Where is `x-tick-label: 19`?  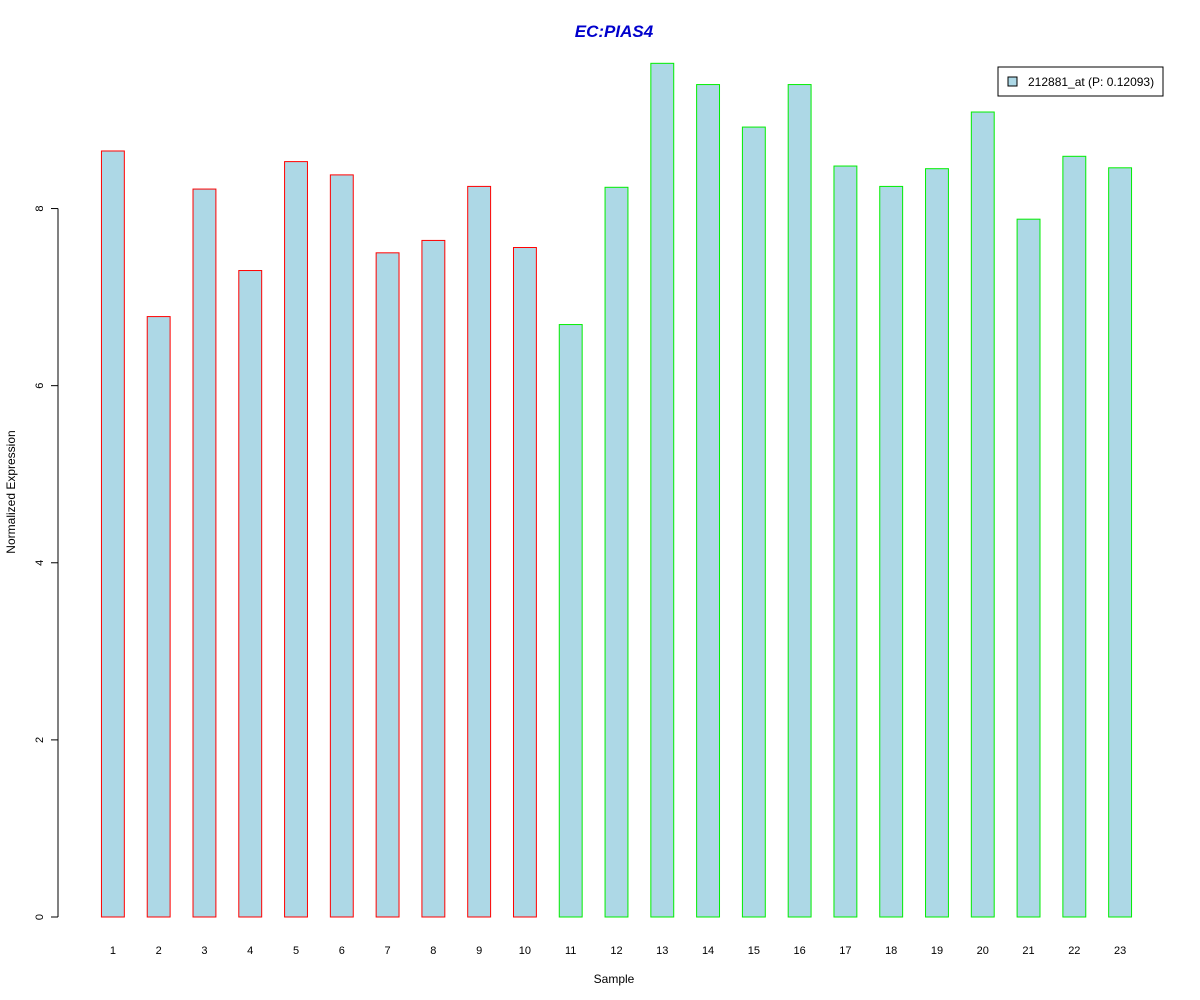 x-tick-label: 19 is located at coordinates (937, 951).